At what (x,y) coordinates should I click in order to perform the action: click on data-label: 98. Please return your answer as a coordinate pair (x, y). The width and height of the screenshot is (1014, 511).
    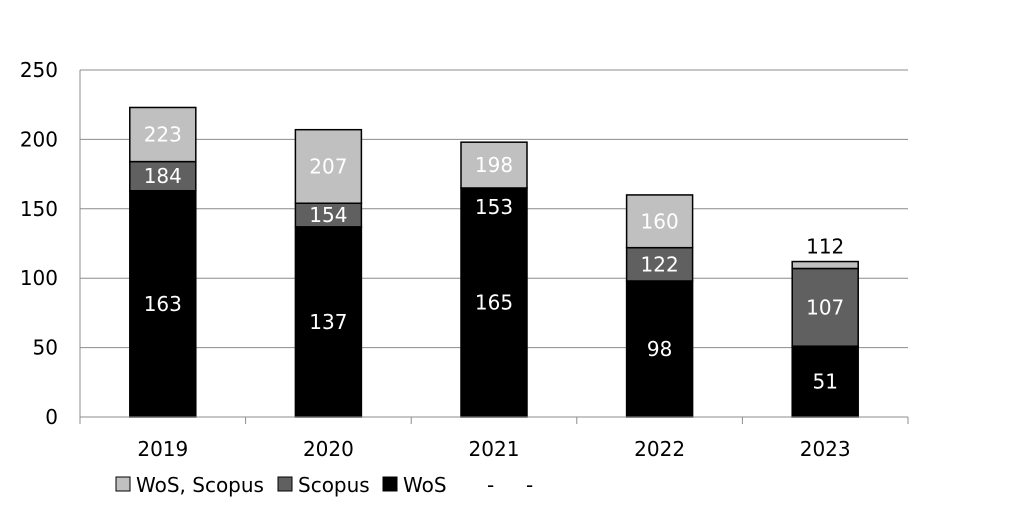
    Looking at the image, I should click on (659, 349).